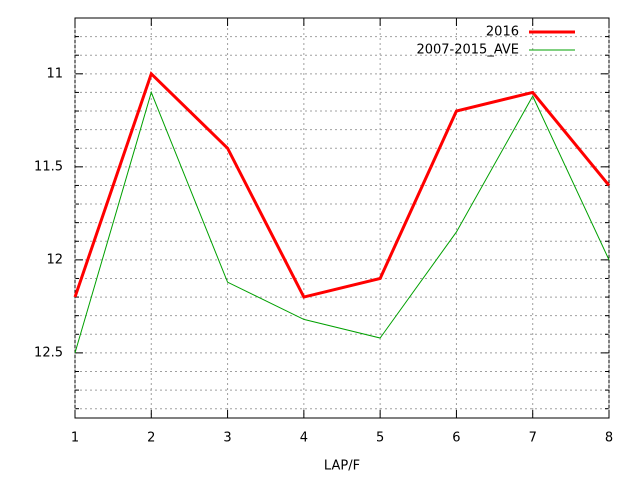 Image resolution: width=640 pixels, height=480 pixels. Describe the element at coordinates (533, 438) in the screenshot. I see `x-tick-label: 7` at that location.